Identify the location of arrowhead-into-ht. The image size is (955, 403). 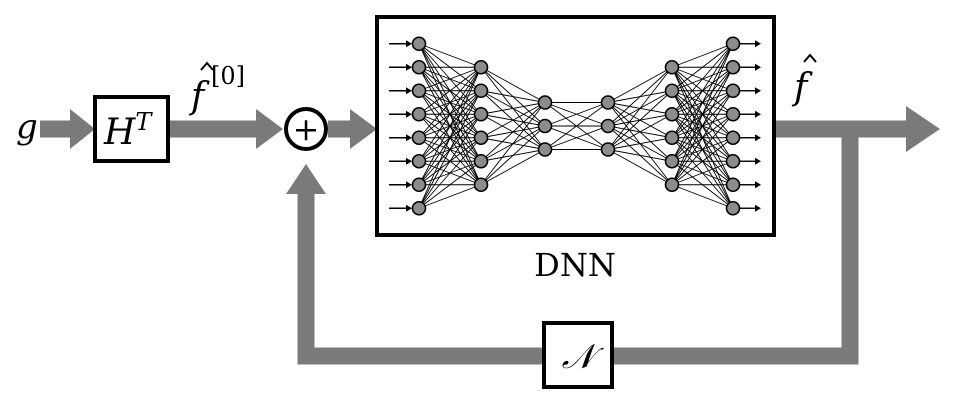
(82, 129).